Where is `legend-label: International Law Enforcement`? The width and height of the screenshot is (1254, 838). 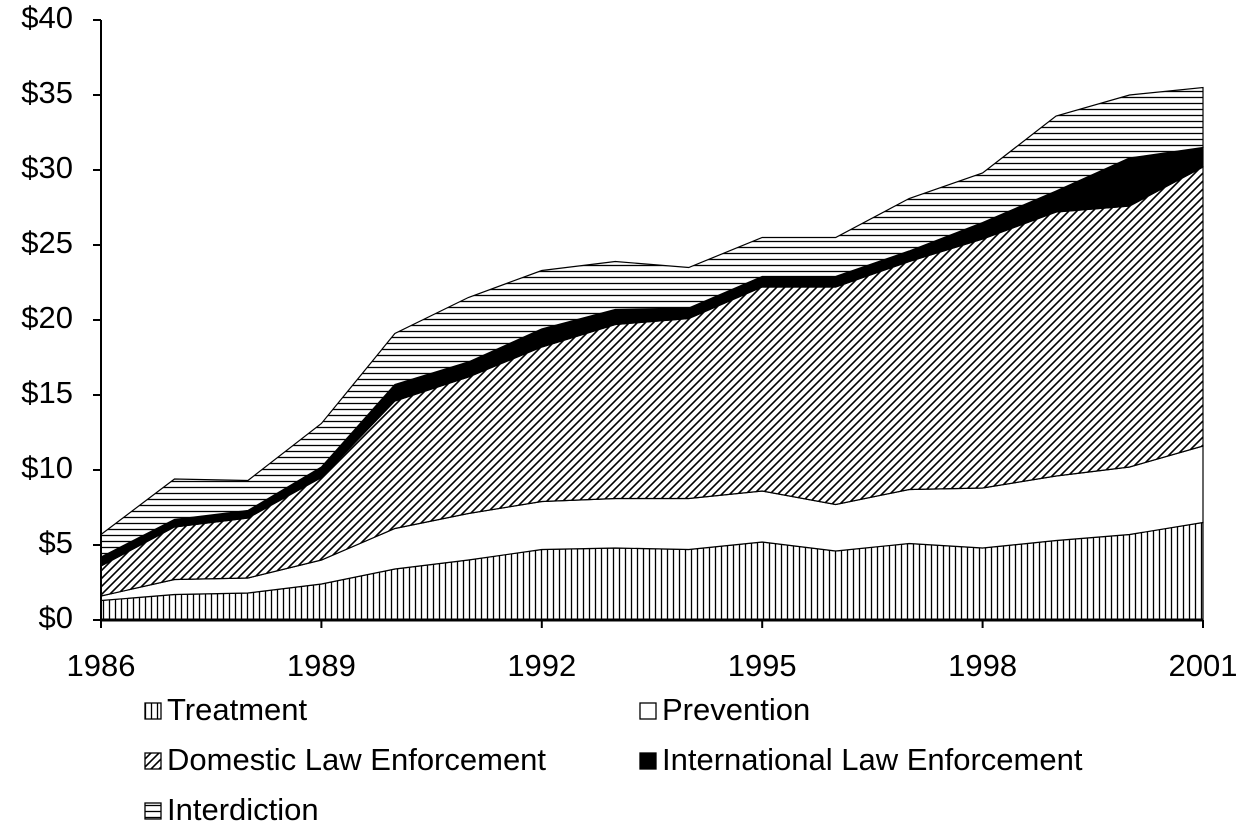
legend-label: International Law Enforcement is located at coordinates (872, 759).